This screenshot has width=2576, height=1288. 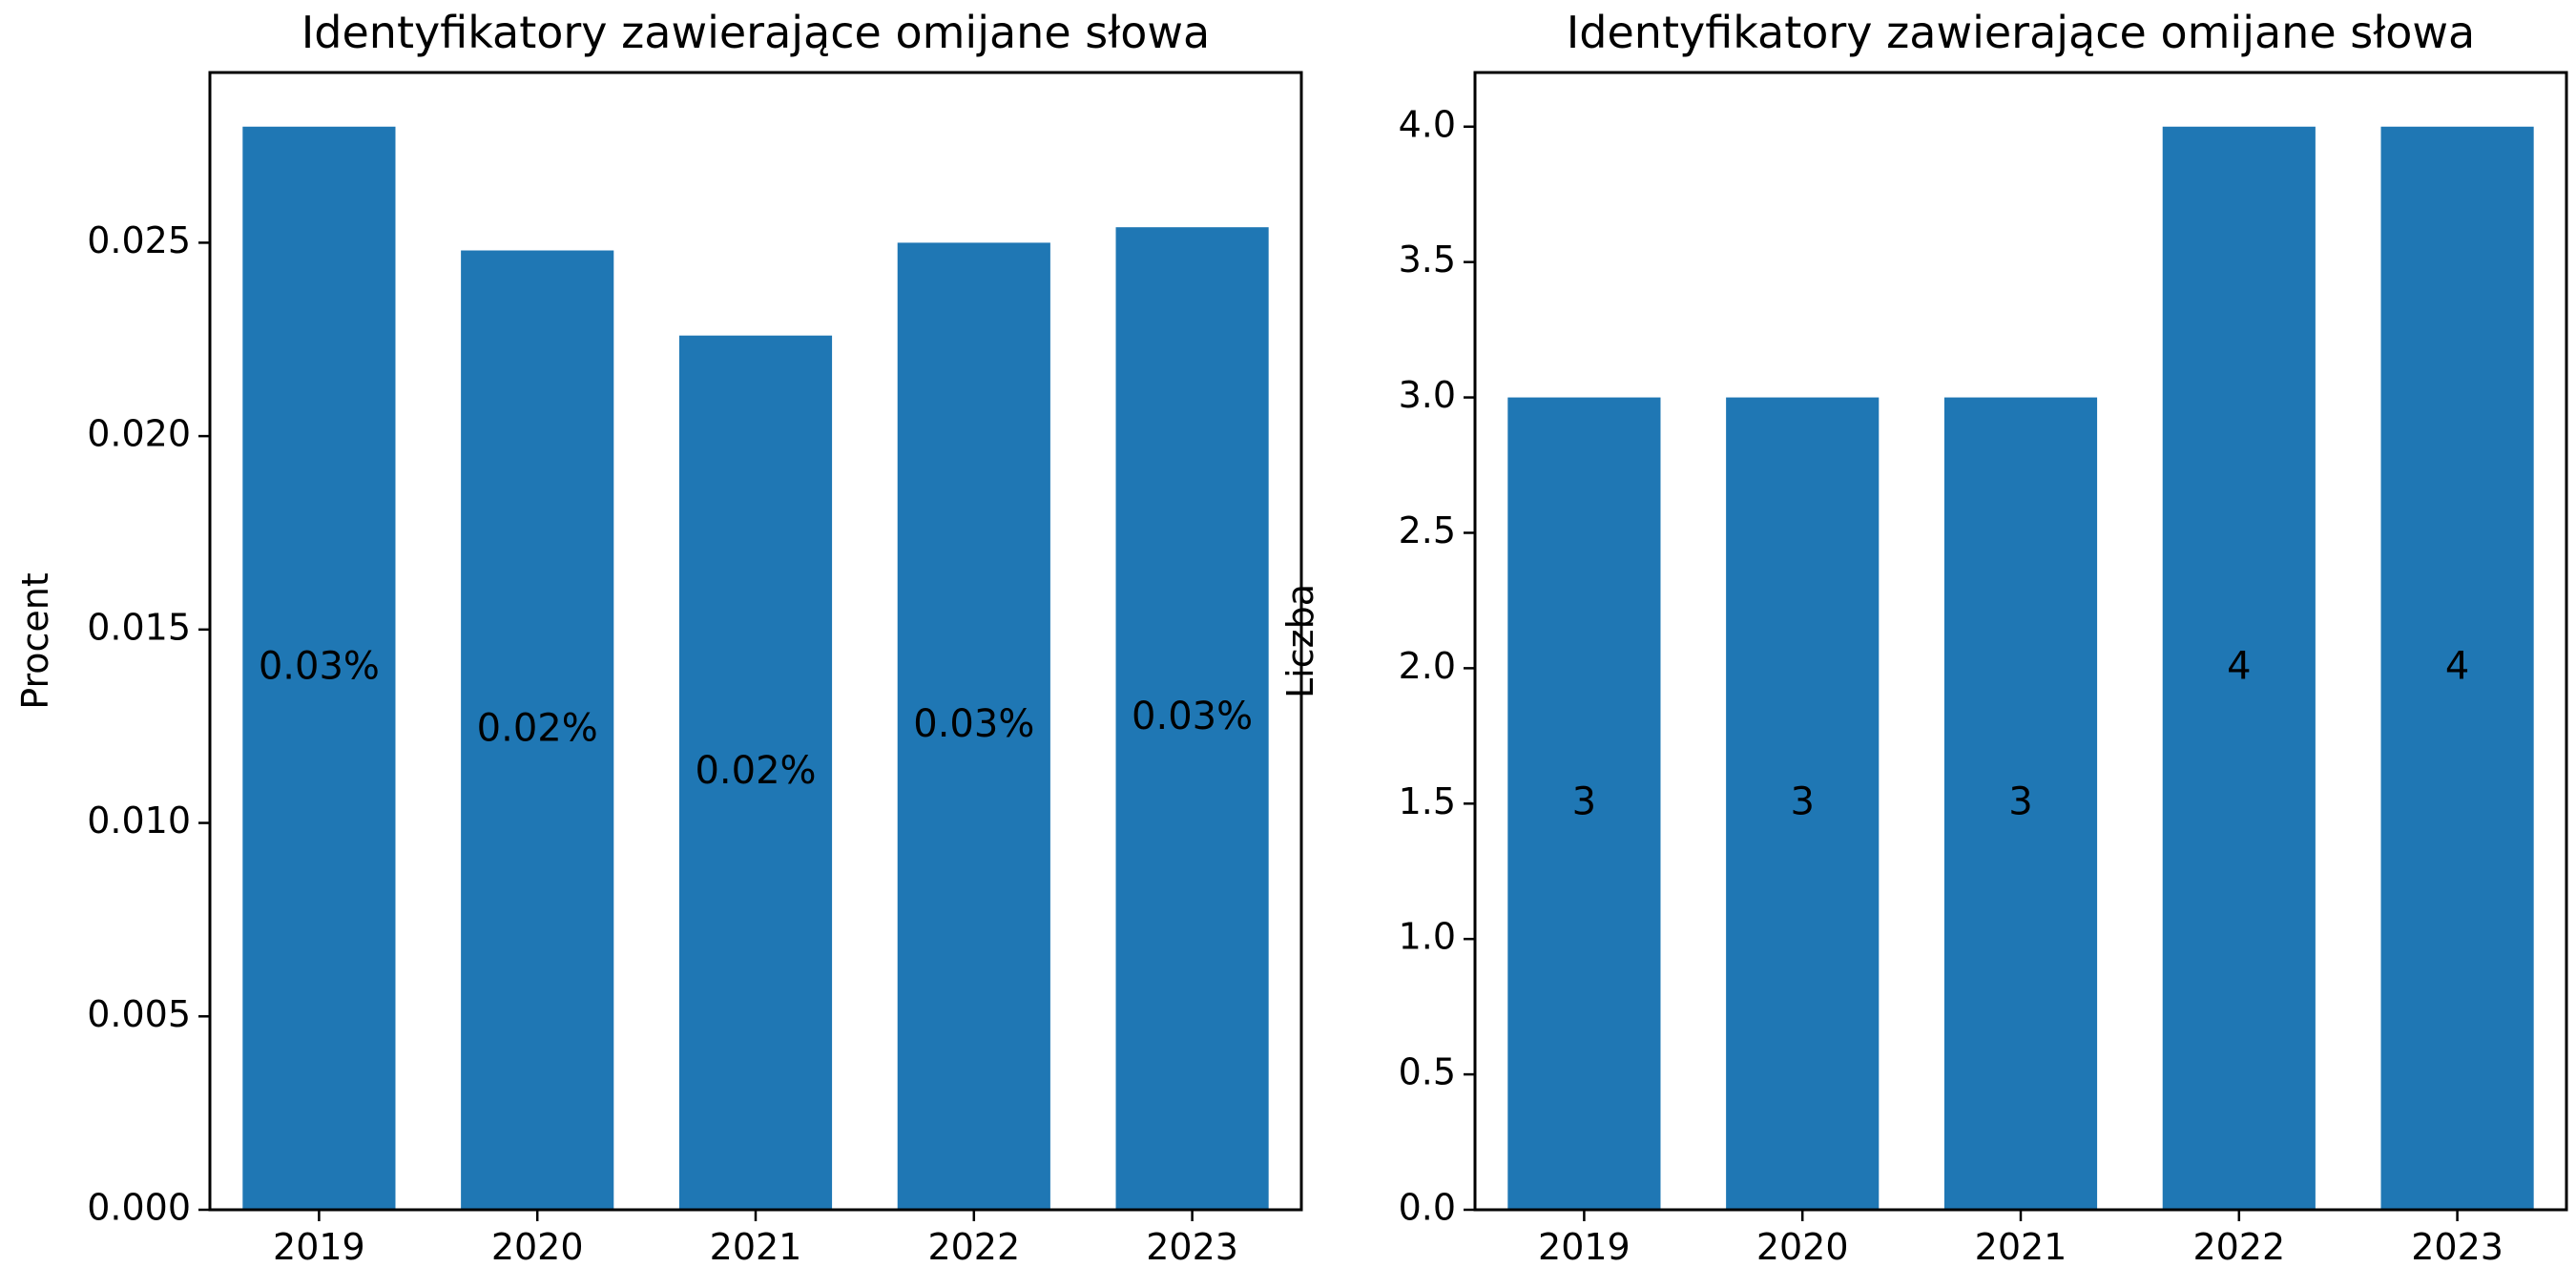 I want to click on y-tick-label: 0.005, so click(x=139, y=1014).